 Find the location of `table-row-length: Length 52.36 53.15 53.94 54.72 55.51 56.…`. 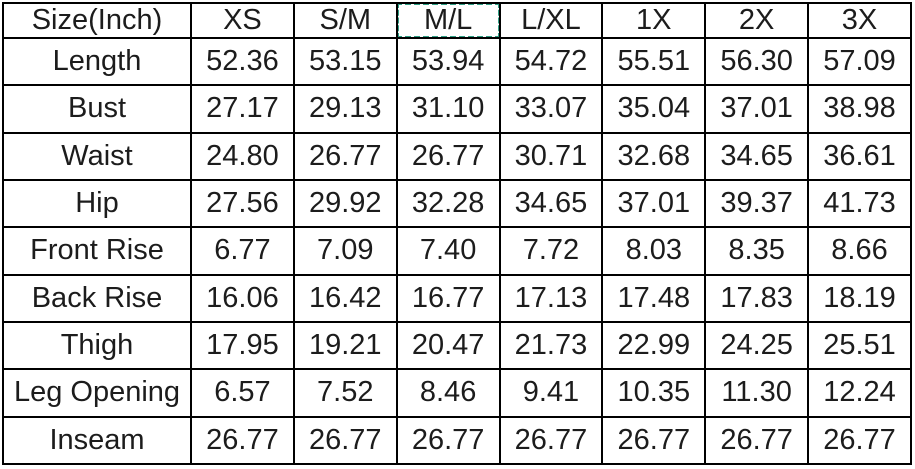

table-row-length: Length 52.36 53.15 53.94 54.72 55.51 56.… is located at coordinates (457, 61).